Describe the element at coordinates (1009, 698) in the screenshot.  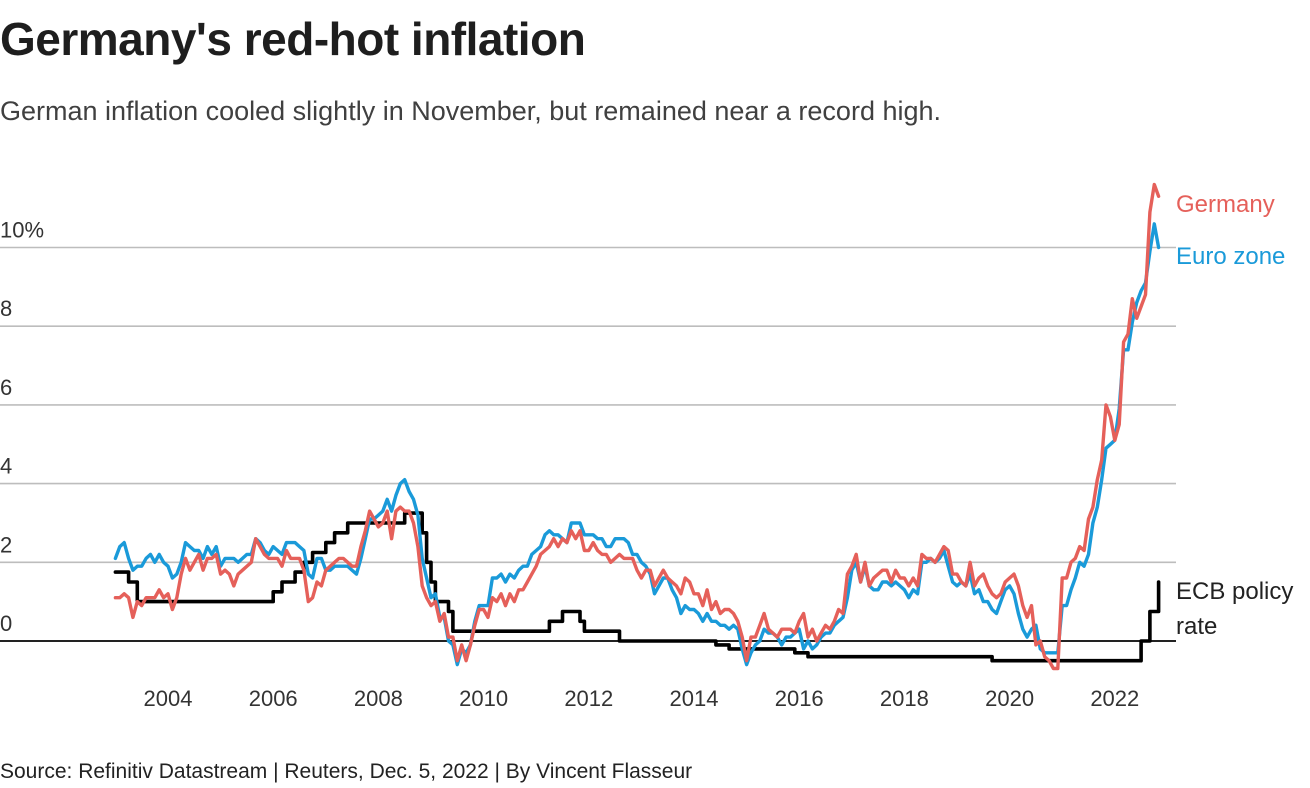
I see `x-tick-label: 2020` at that location.